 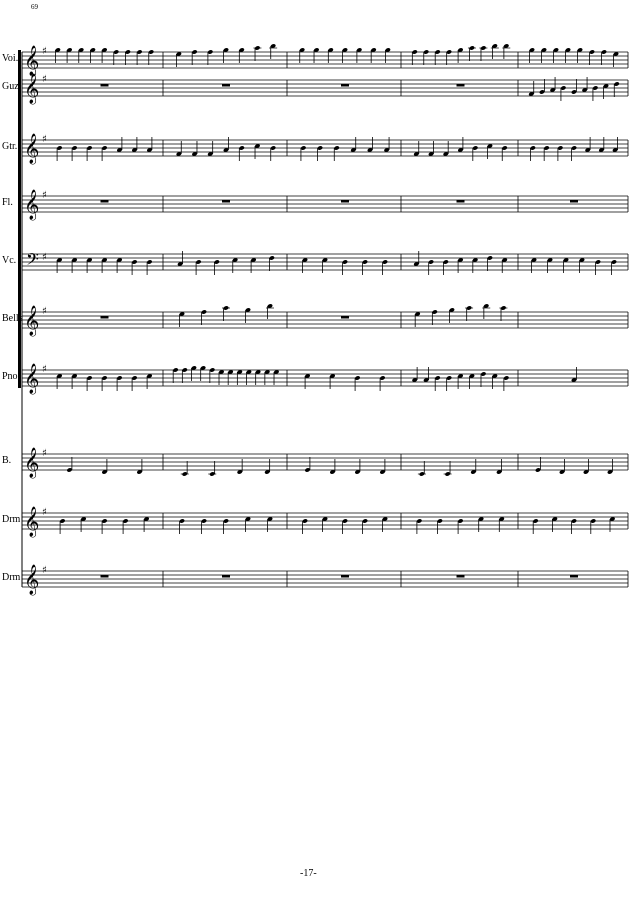 I want to click on staff-label: Vc., so click(x=9, y=260).